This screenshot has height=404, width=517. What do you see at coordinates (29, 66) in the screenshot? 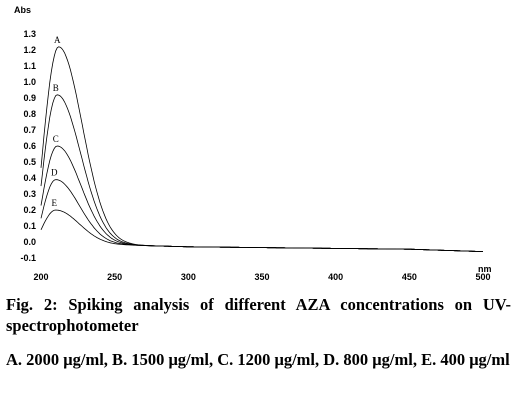
I see `y-tick-label: 1.1` at bounding box center [29, 66].